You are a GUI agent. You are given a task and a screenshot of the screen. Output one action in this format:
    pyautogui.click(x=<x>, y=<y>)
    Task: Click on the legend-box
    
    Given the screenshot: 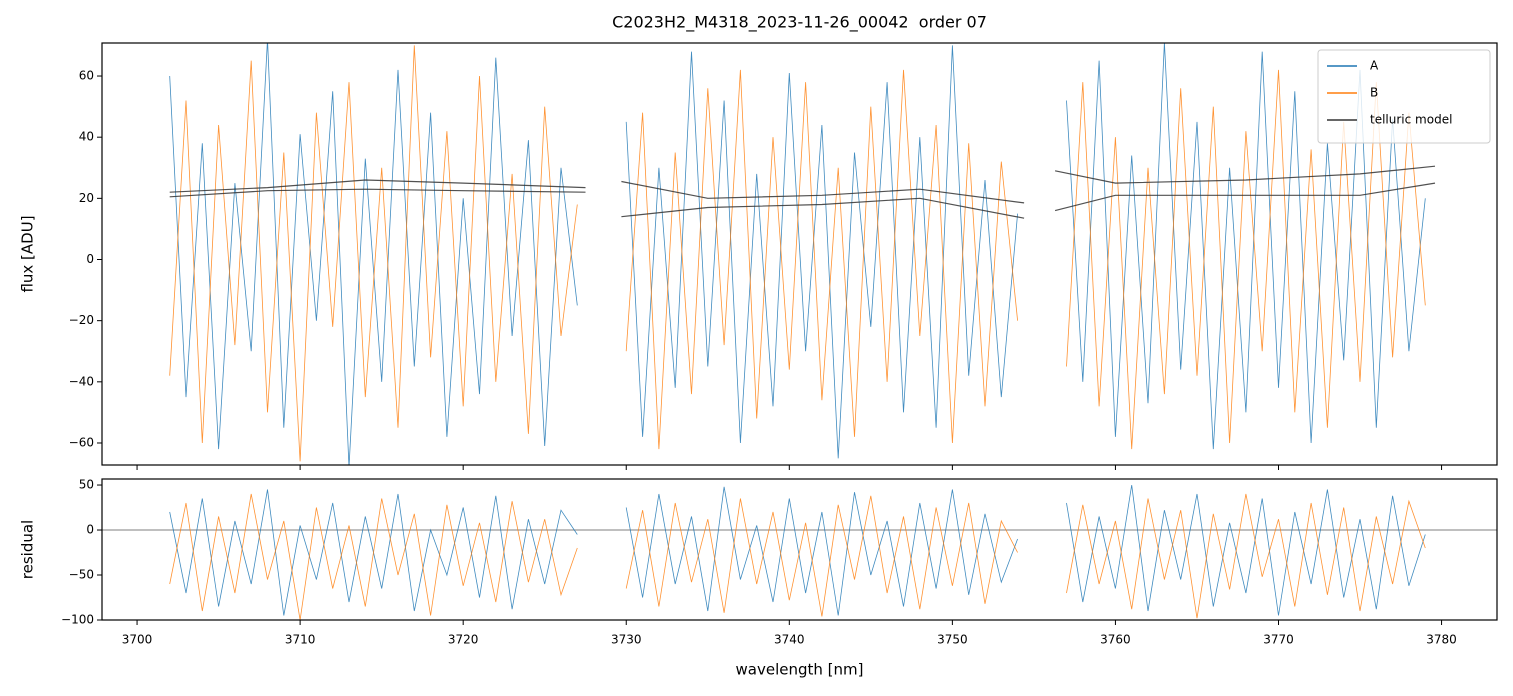 What is the action you would take?
    pyautogui.click(x=1404, y=96)
    